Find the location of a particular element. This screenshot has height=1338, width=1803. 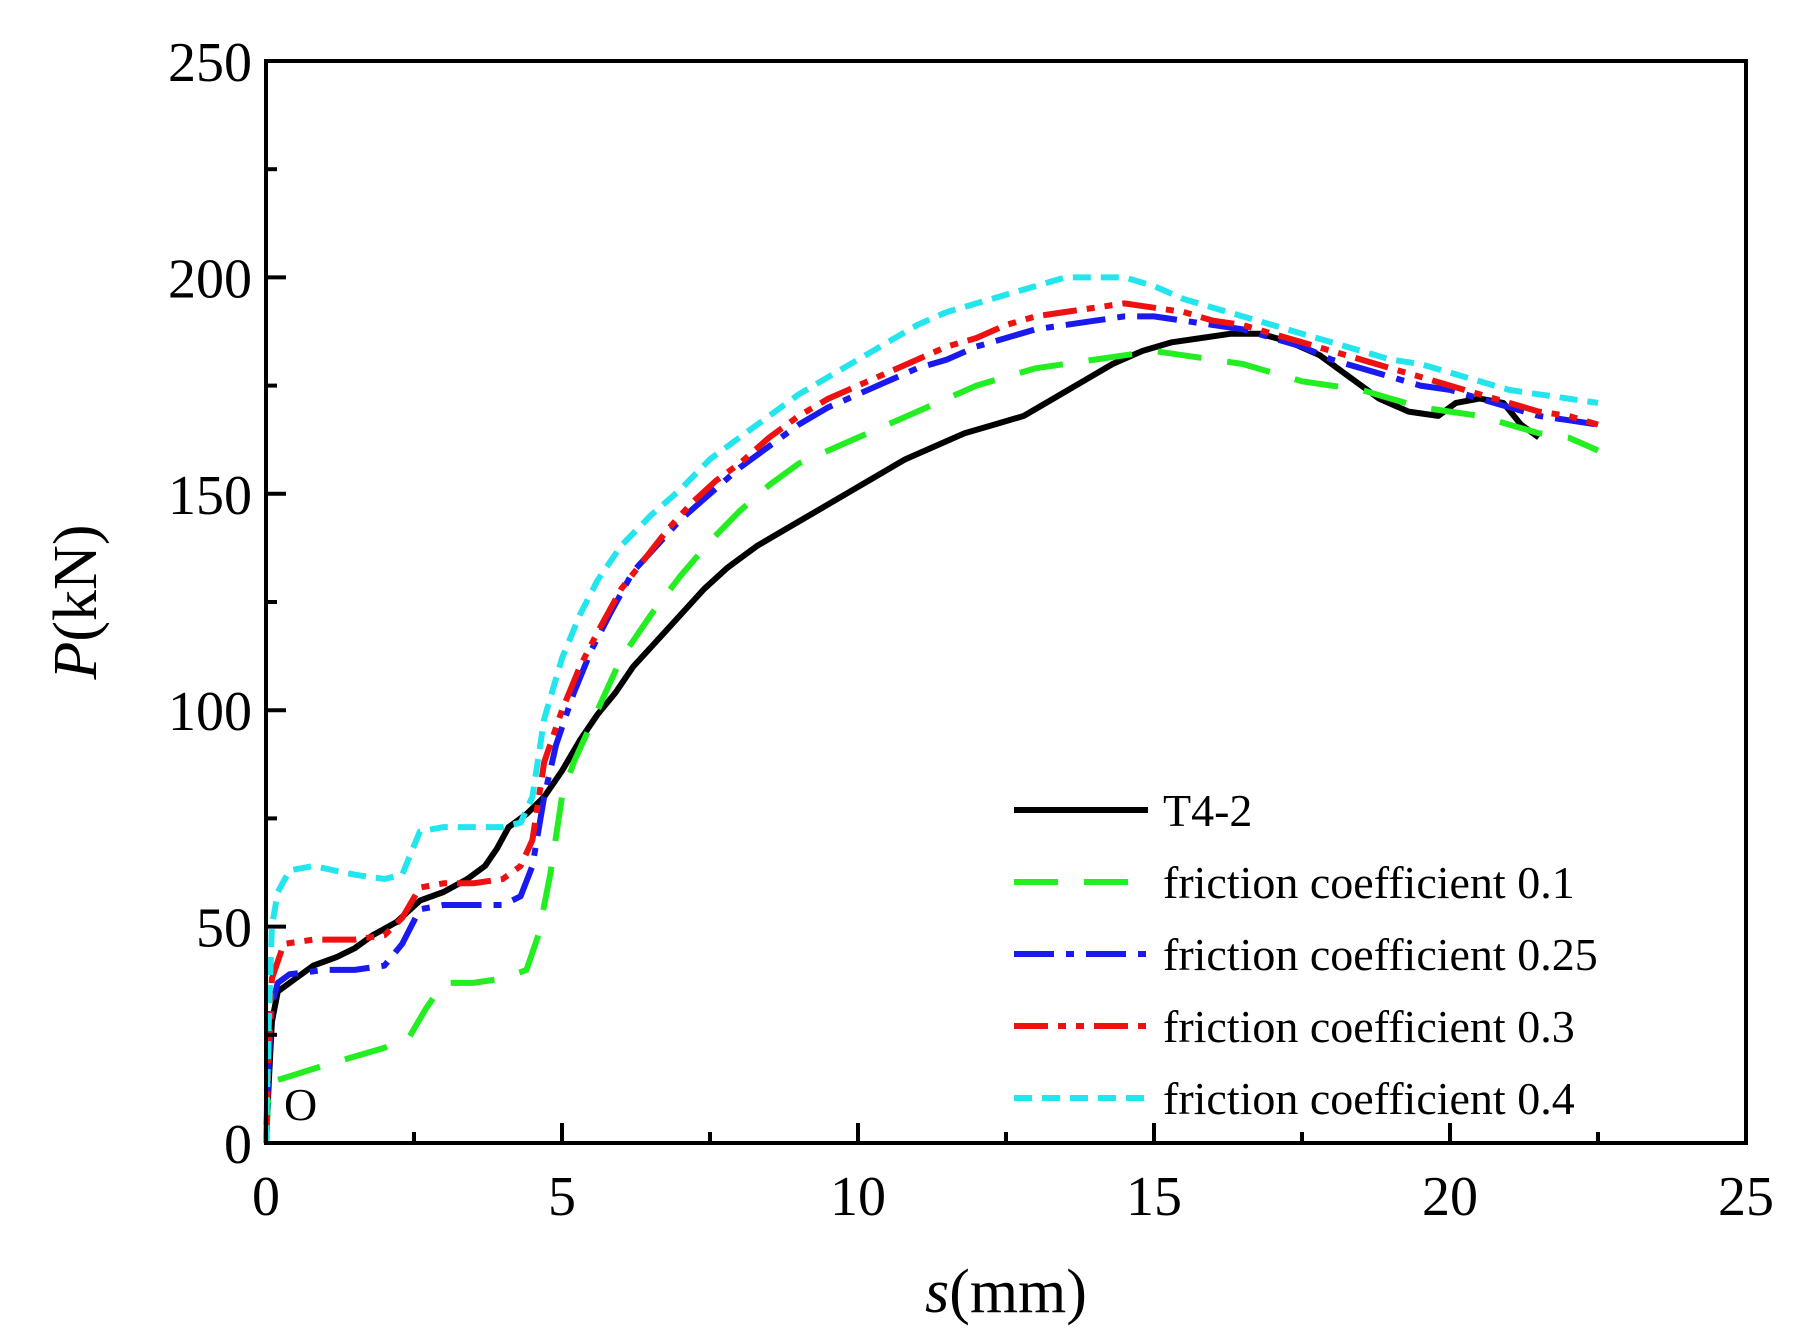

legend-label: friction coefficient 0.25 is located at coordinates (1380, 954).